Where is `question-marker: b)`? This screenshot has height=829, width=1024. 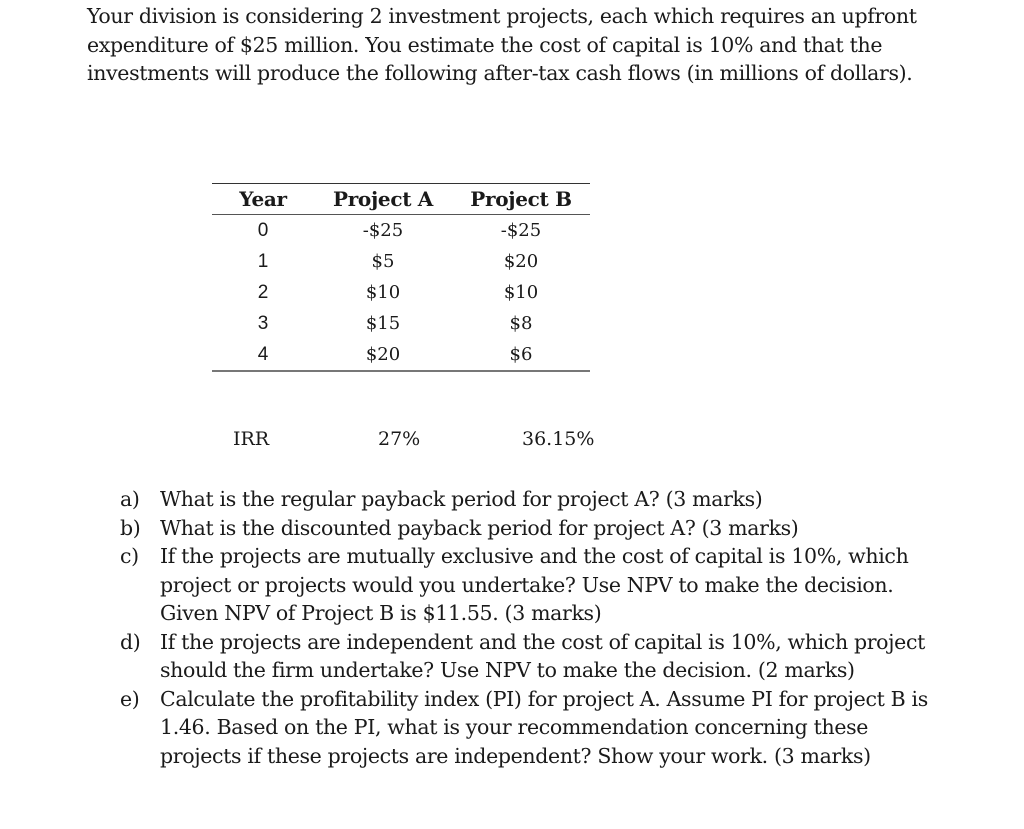 question-marker: b) is located at coordinates (130, 527).